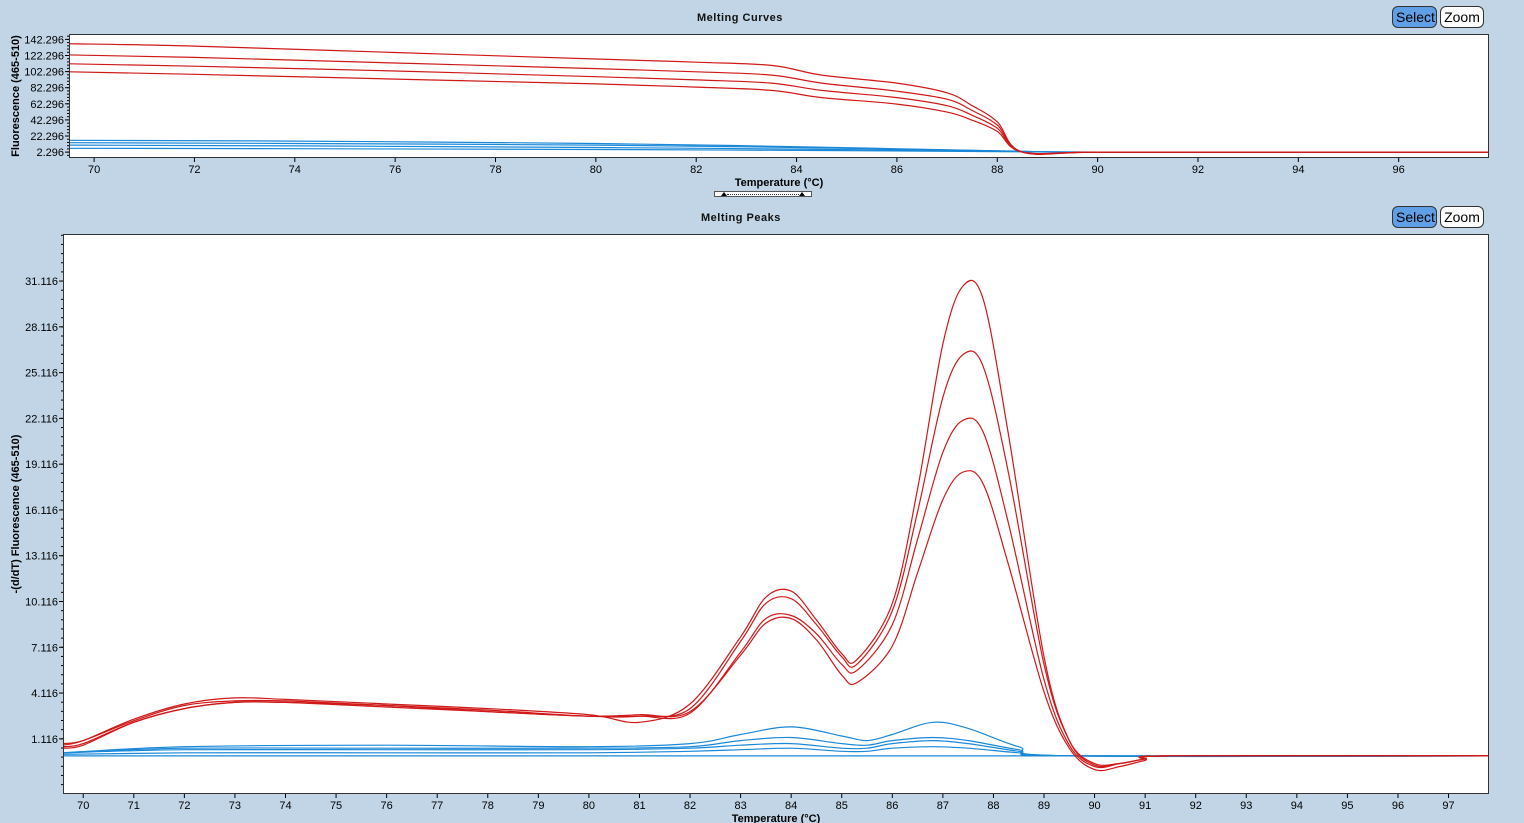  I want to click on x-tick-label: 81, so click(639, 806).